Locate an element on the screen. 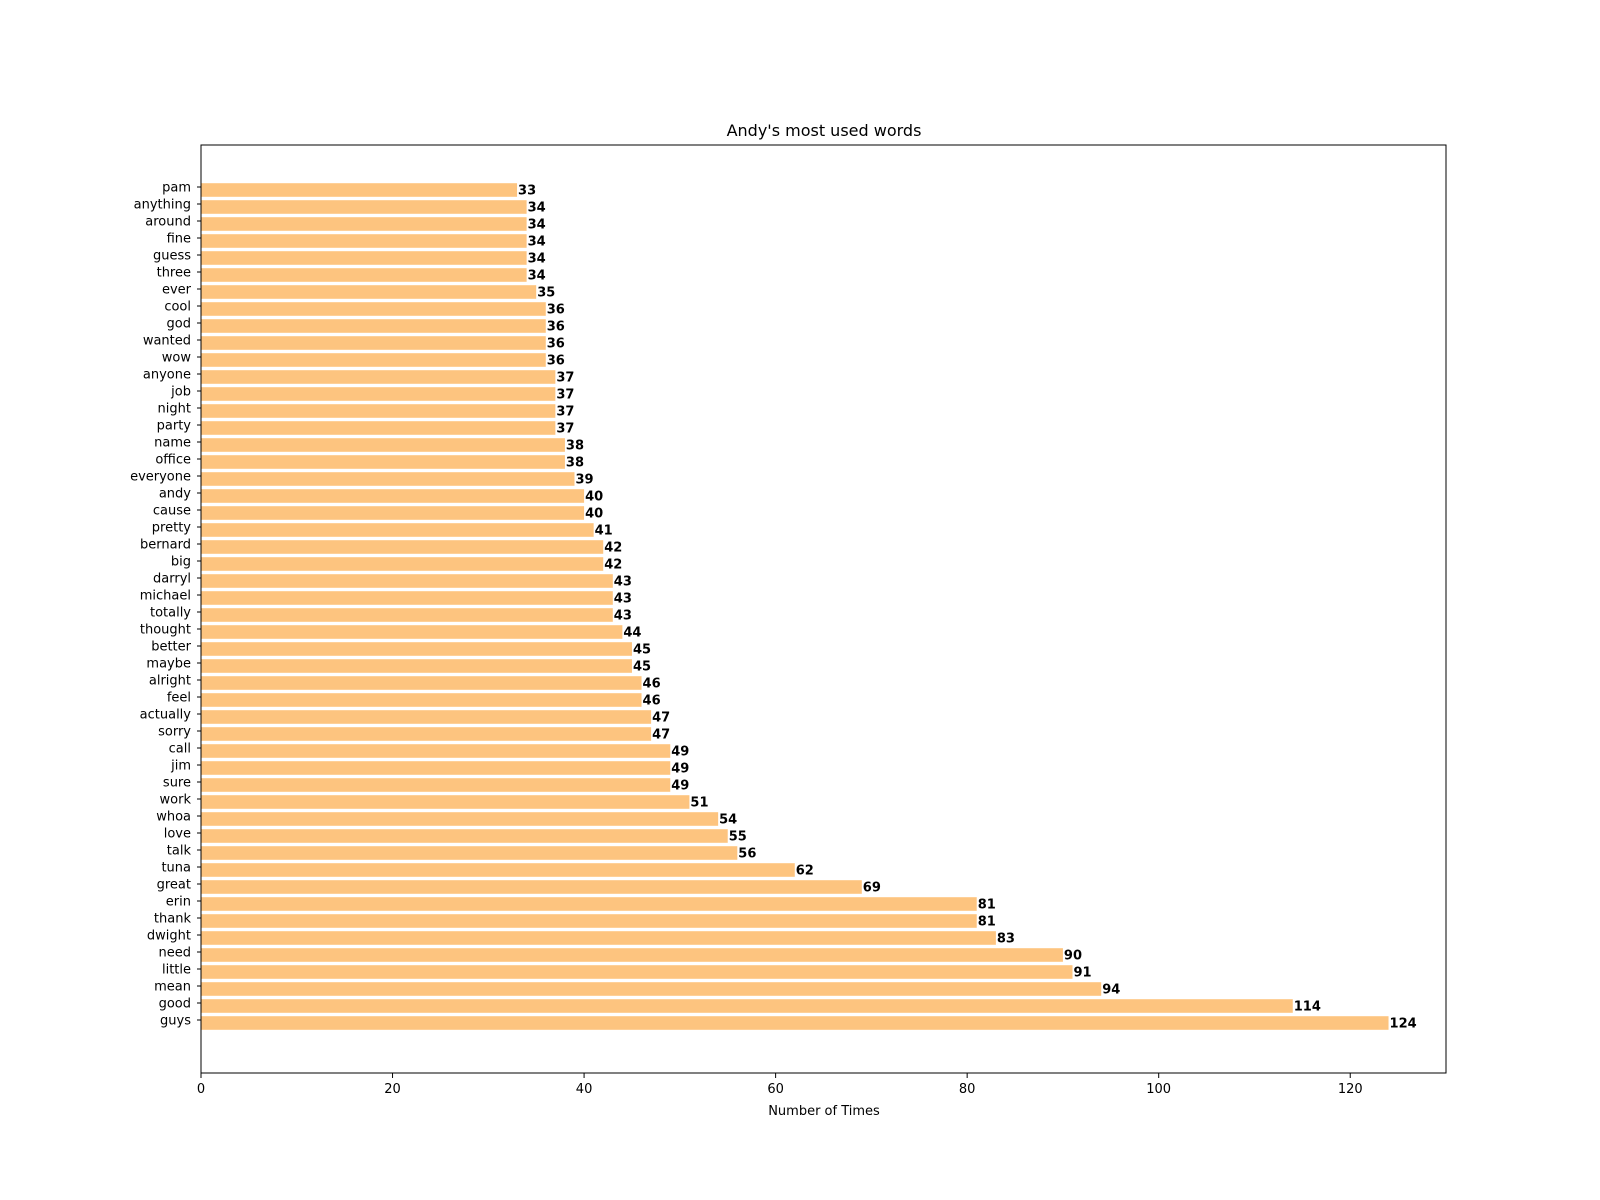 The image size is (1600, 1200). y-tick-label: need is located at coordinates (175, 953).